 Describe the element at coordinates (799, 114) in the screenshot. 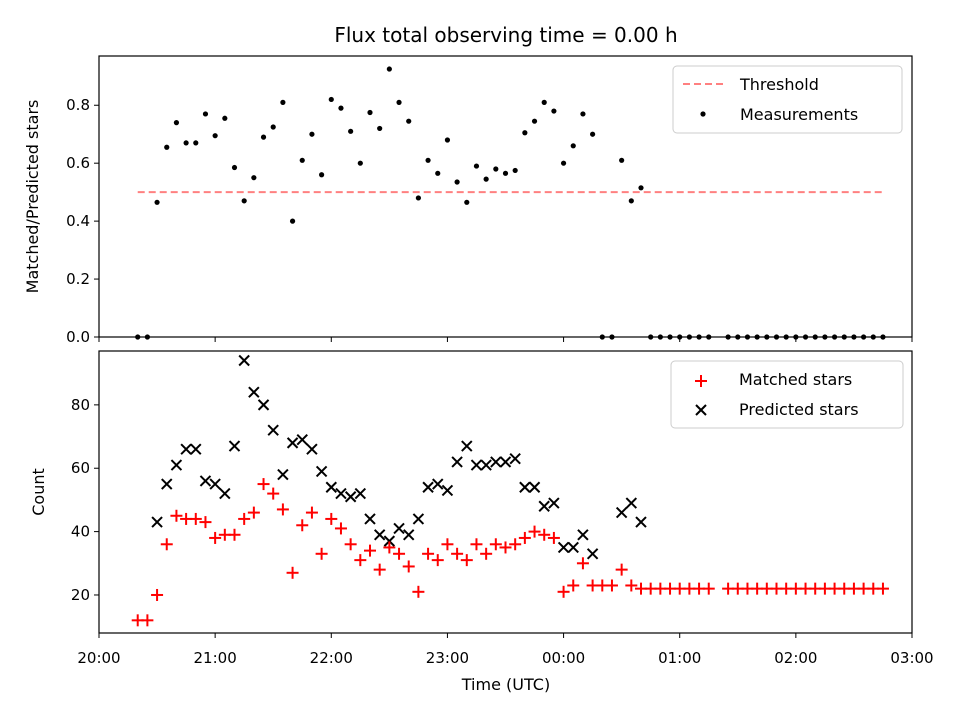

I see `measurements-legend-label: Measurements` at that location.